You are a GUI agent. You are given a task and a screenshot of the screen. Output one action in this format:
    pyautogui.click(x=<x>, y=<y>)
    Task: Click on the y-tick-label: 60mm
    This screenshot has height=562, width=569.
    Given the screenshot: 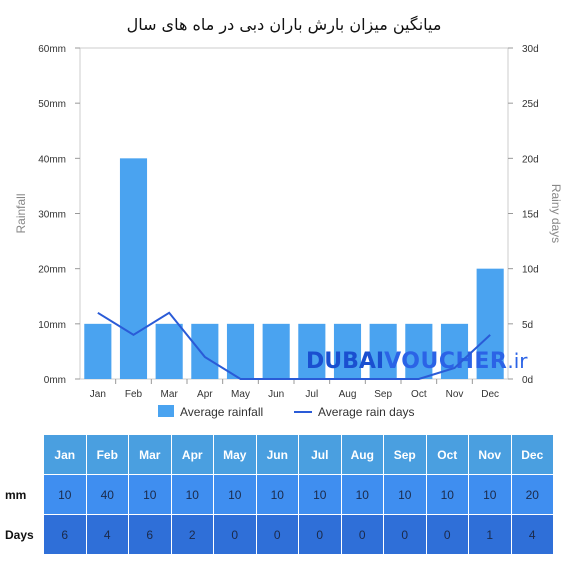 What is the action you would take?
    pyautogui.click(x=52, y=49)
    